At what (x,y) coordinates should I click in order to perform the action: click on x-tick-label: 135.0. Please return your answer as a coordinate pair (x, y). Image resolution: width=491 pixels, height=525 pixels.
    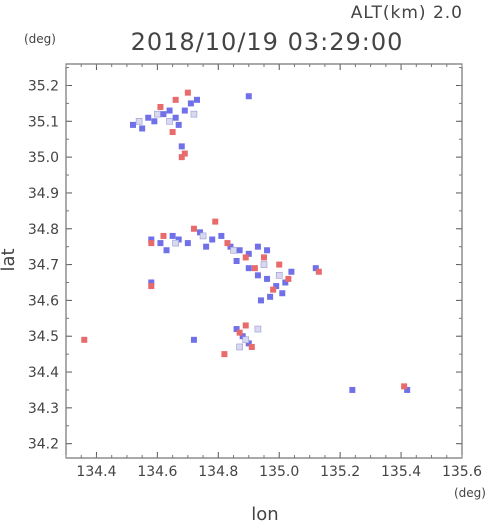
    Looking at the image, I should click on (279, 472).